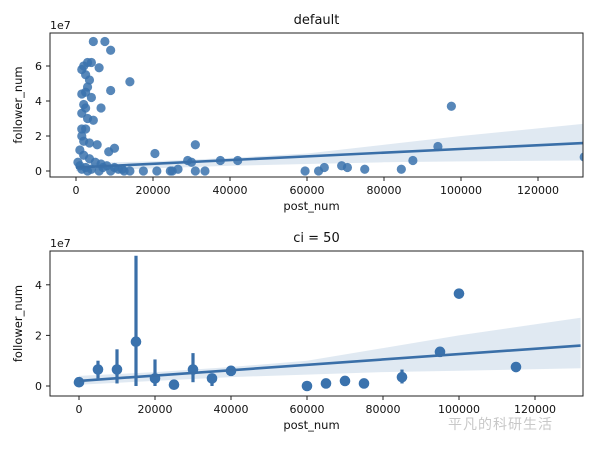  What do you see at coordinates (500, 425) in the screenshot?
I see `watermark: 平凡的科研生活` at bounding box center [500, 425].